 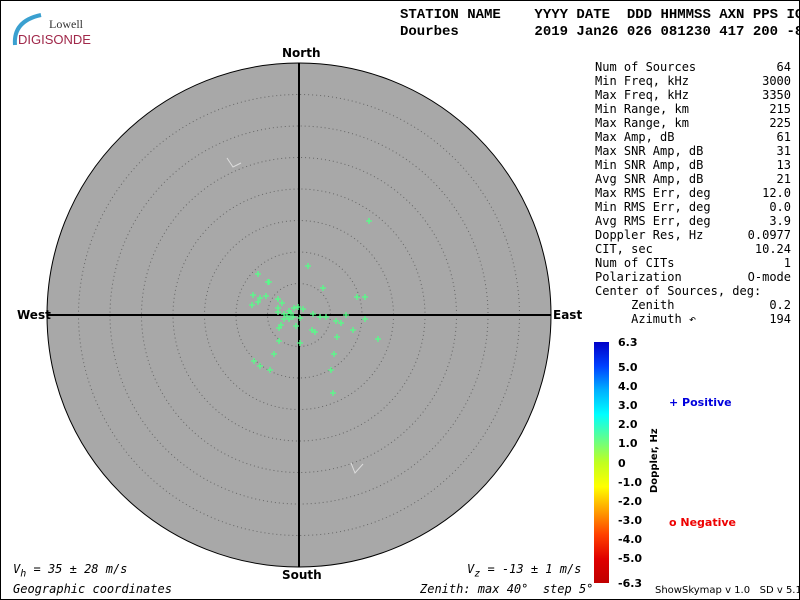 I want to click on stat-row: Avg SNR Amp, dB 21, so click(x=693, y=179).